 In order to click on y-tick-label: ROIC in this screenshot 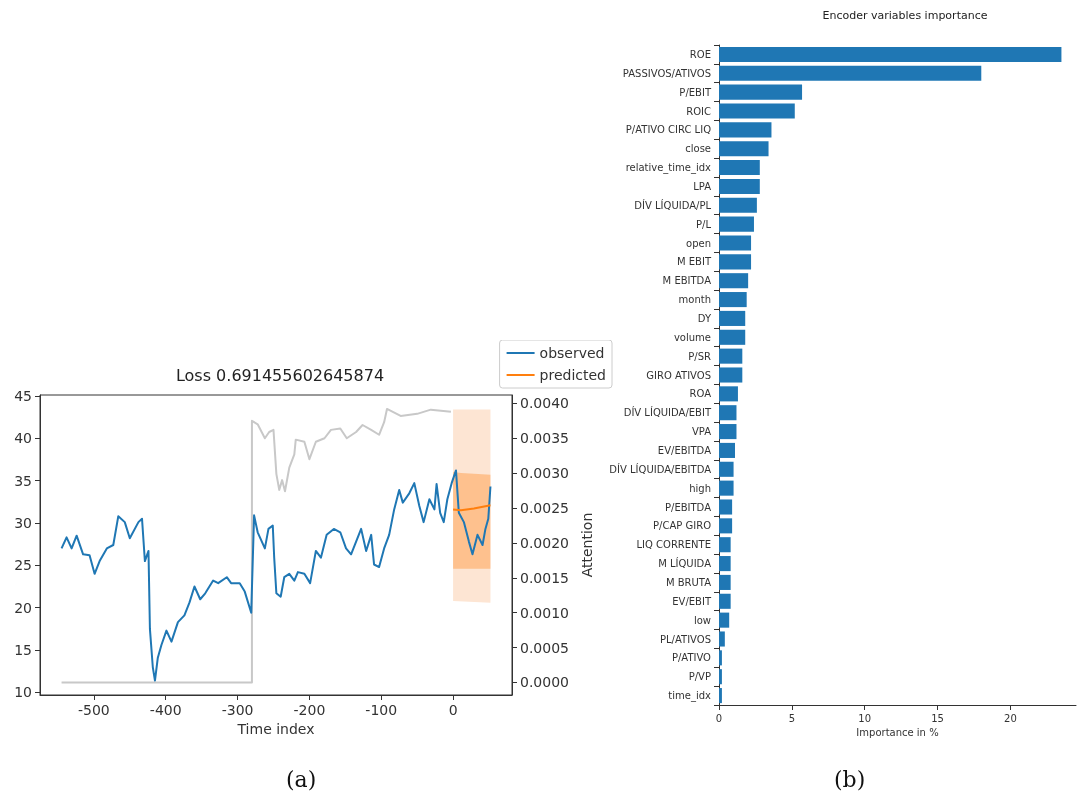, I will do `click(698, 111)`.